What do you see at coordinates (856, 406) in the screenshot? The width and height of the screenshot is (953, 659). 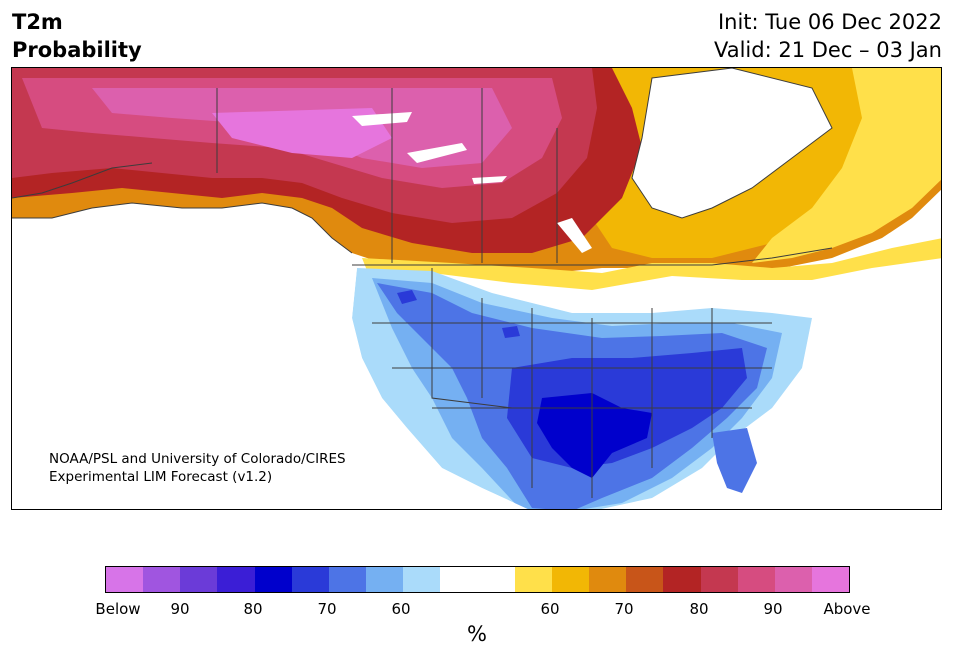 I see `atlantic-white` at bounding box center [856, 406].